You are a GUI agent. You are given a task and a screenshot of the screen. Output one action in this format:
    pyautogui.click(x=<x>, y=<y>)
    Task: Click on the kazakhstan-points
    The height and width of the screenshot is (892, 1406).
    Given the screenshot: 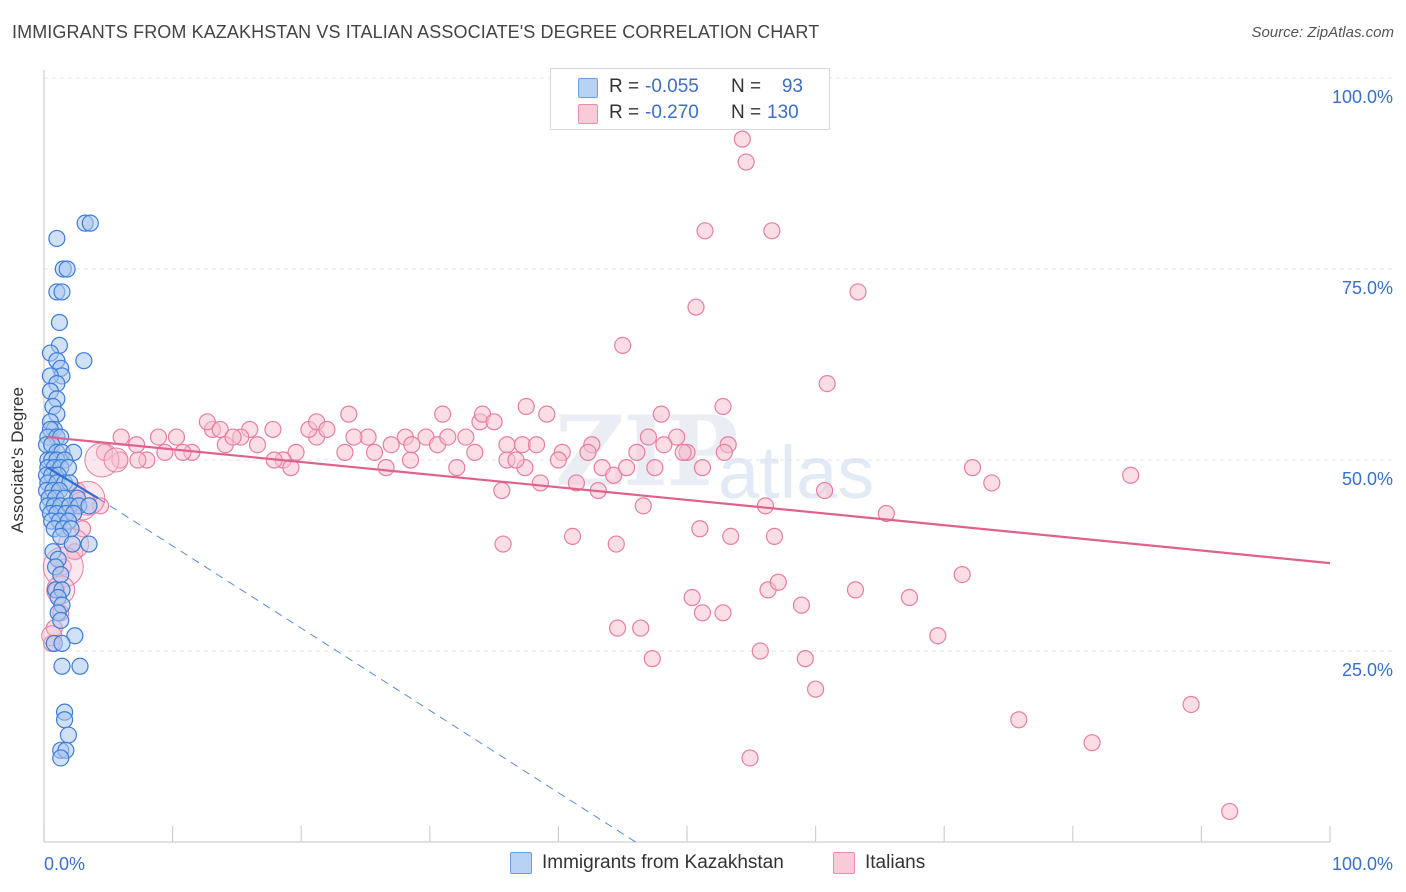 What is the action you would take?
    pyautogui.click(x=68, y=490)
    